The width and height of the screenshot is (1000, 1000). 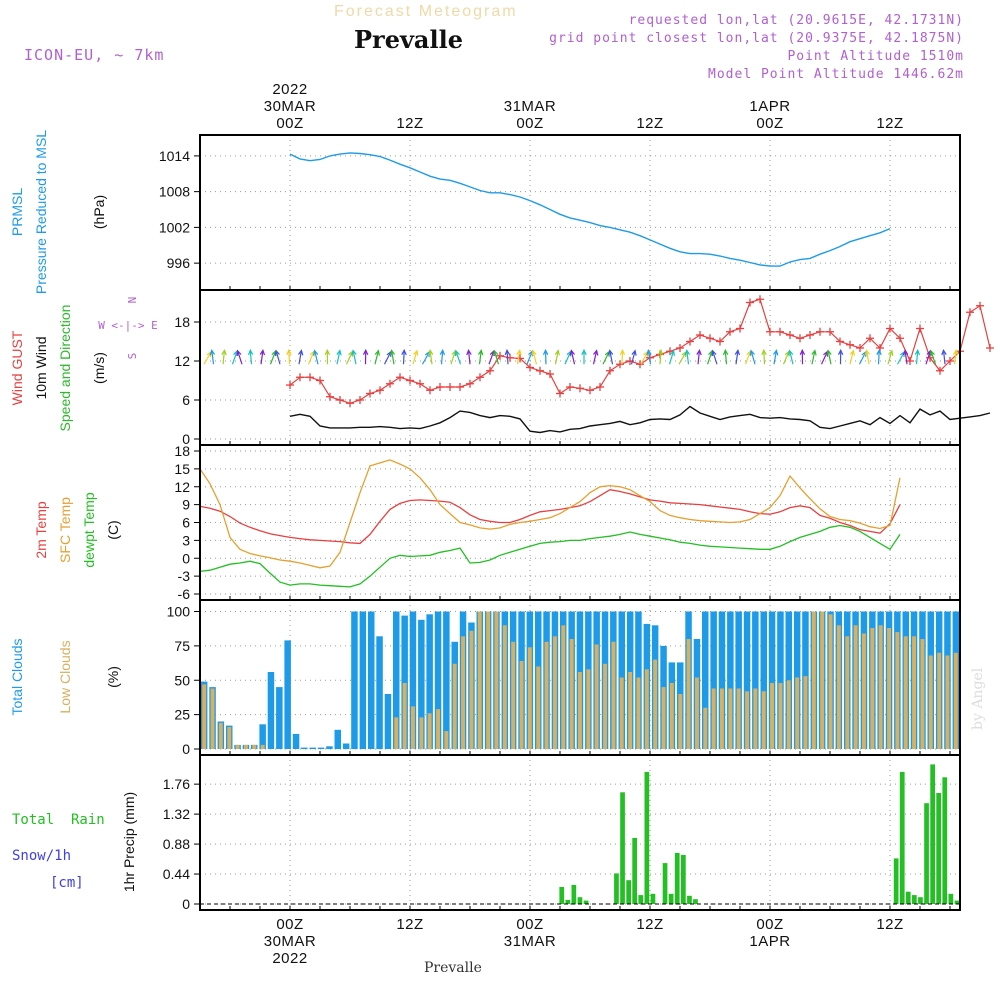 I want to click on wind-frame, so click(x=580, y=367).